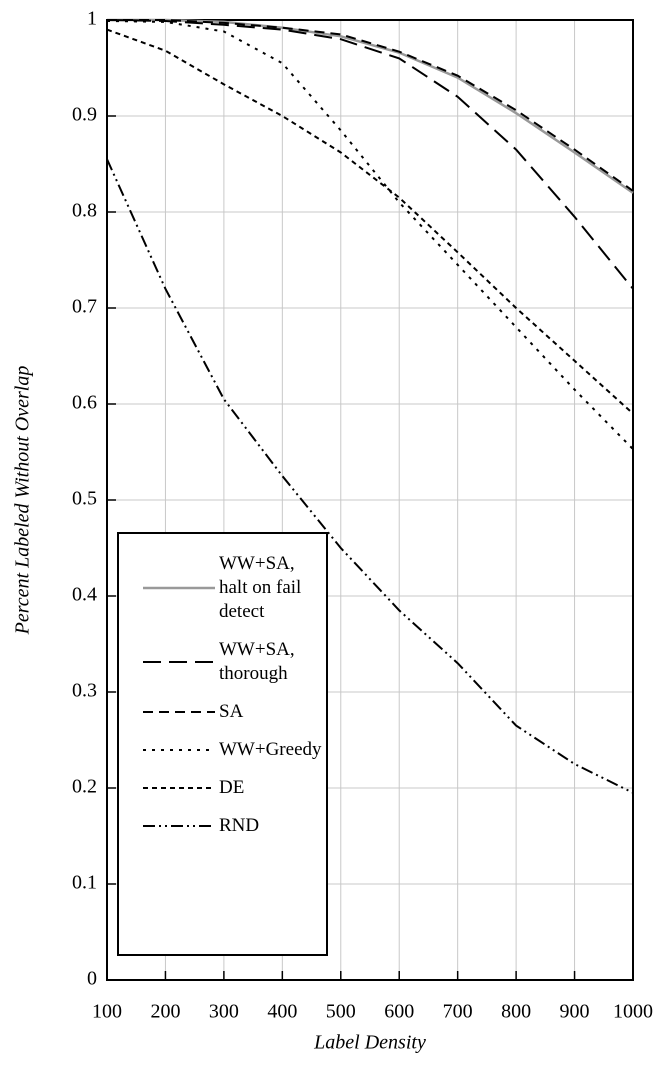  I want to click on y-tick-label: 0, so click(92, 979).